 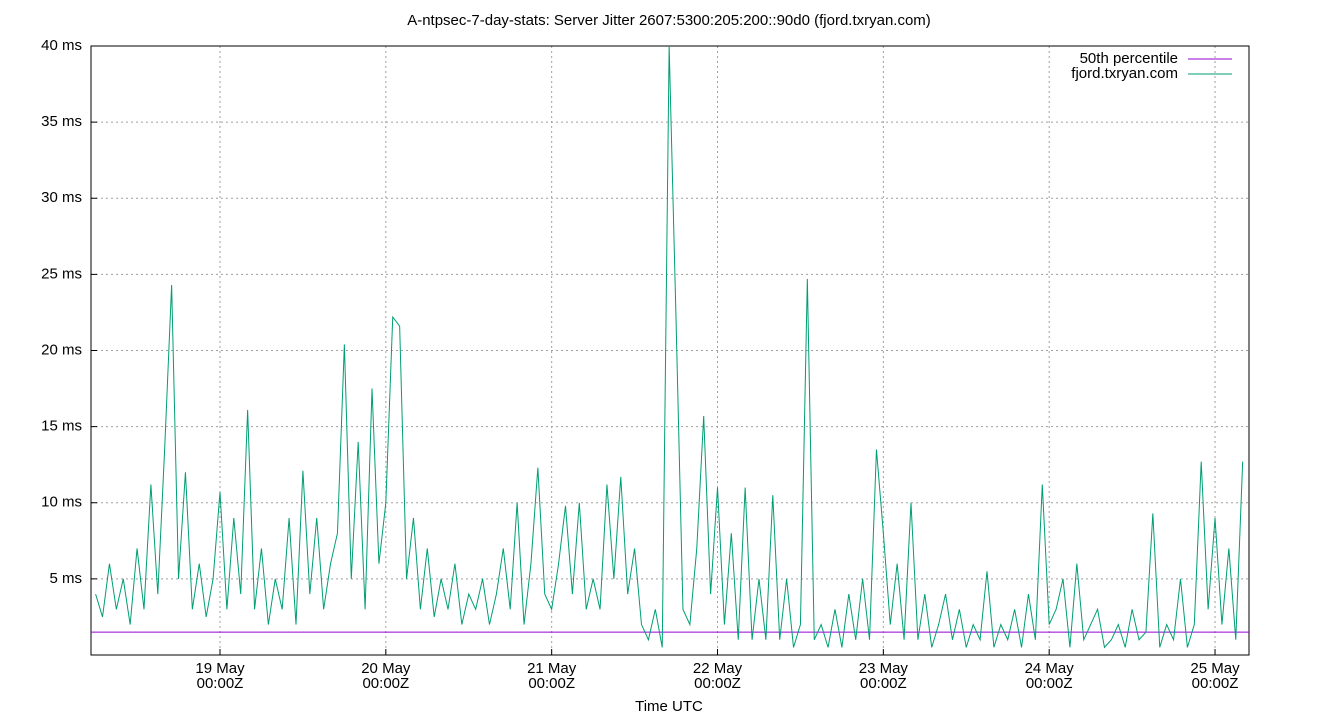 I want to click on y-tick-label: 5 ms, so click(x=65, y=578).